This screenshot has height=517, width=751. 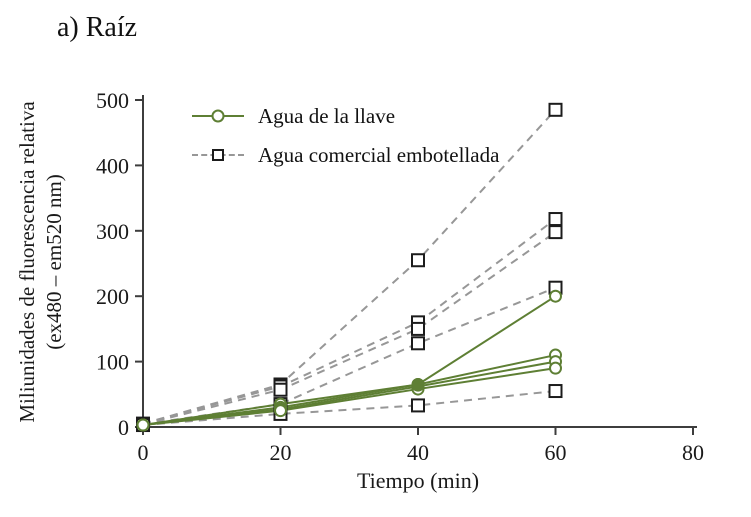 I want to click on x-tick-label: 60, so click(x=556, y=452).